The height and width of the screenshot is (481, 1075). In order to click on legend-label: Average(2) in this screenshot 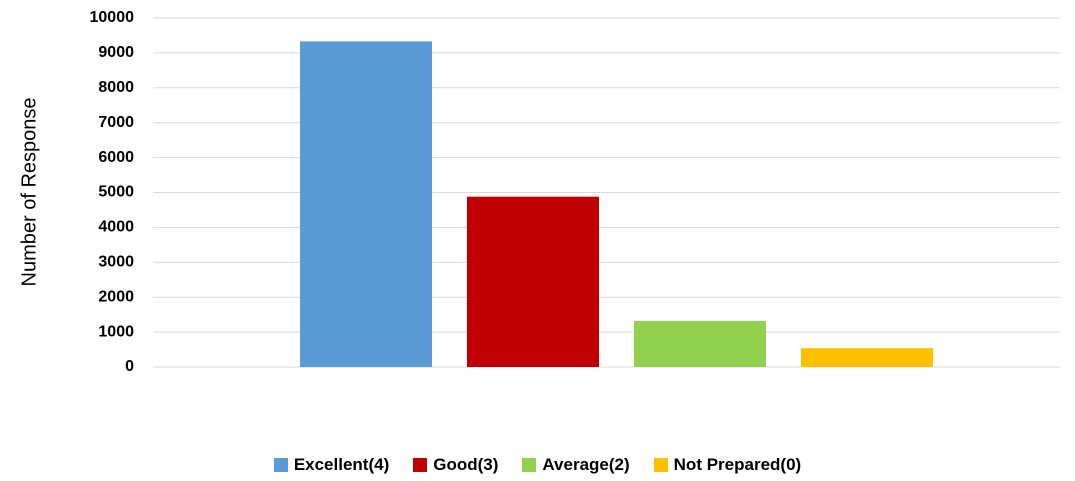, I will do `click(586, 464)`.